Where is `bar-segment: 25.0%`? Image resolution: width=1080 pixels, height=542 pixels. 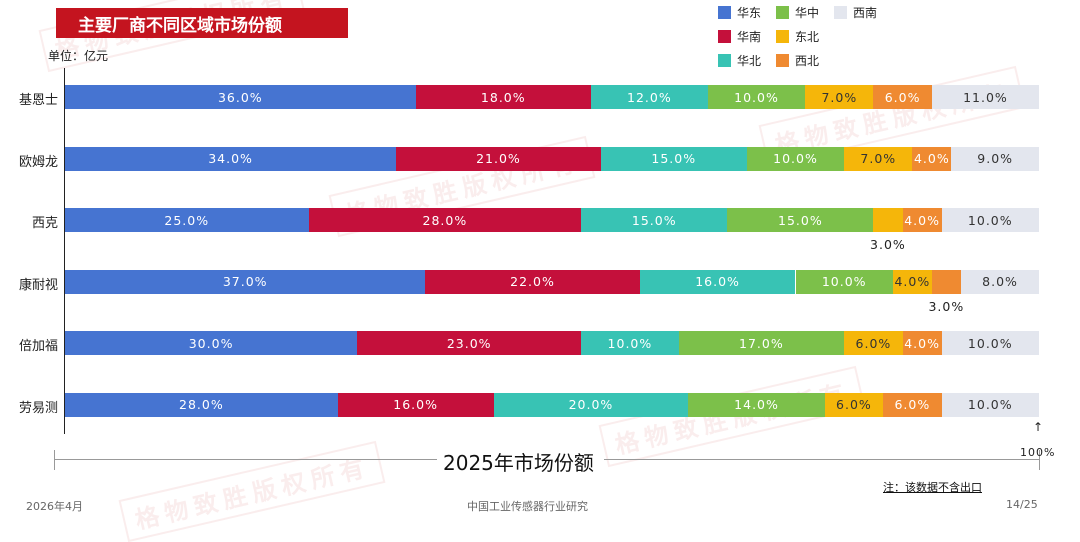 bar-segment: 25.0% is located at coordinates (187, 220).